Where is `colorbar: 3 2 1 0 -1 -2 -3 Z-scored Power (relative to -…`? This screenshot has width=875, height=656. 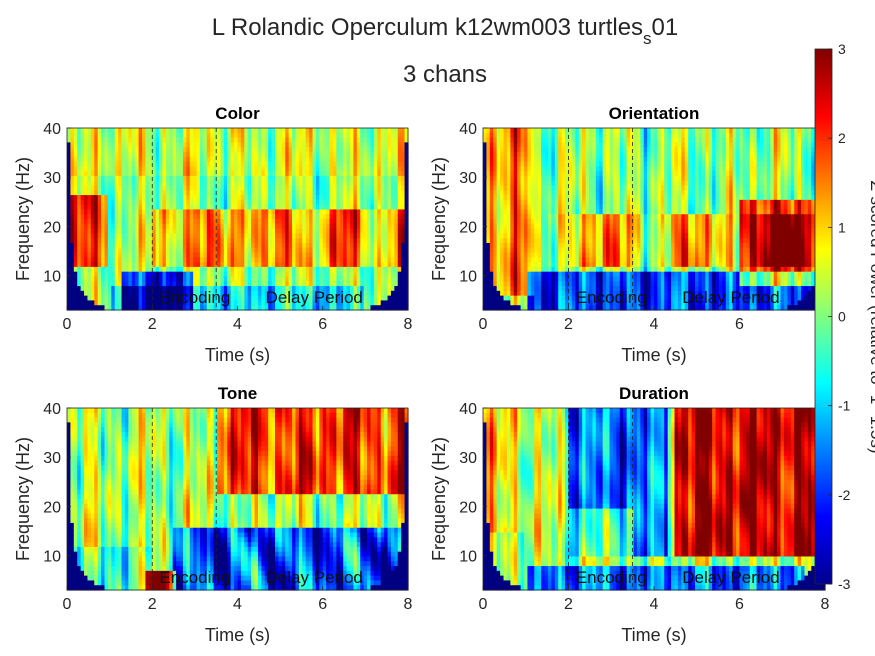
colorbar: 3 2 1 0 -1 -2 -3 Z-scored Power (relative to -… is located at coordinates (844, 316).